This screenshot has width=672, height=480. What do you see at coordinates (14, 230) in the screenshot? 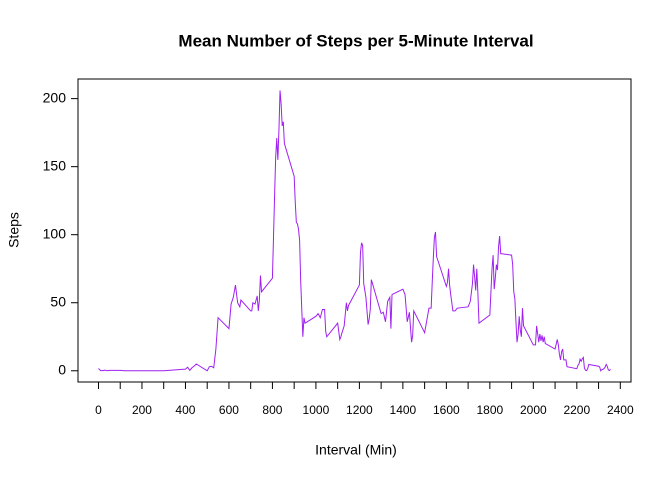
I see `y-axis-label: Steps` at bounding box center [14, 230].